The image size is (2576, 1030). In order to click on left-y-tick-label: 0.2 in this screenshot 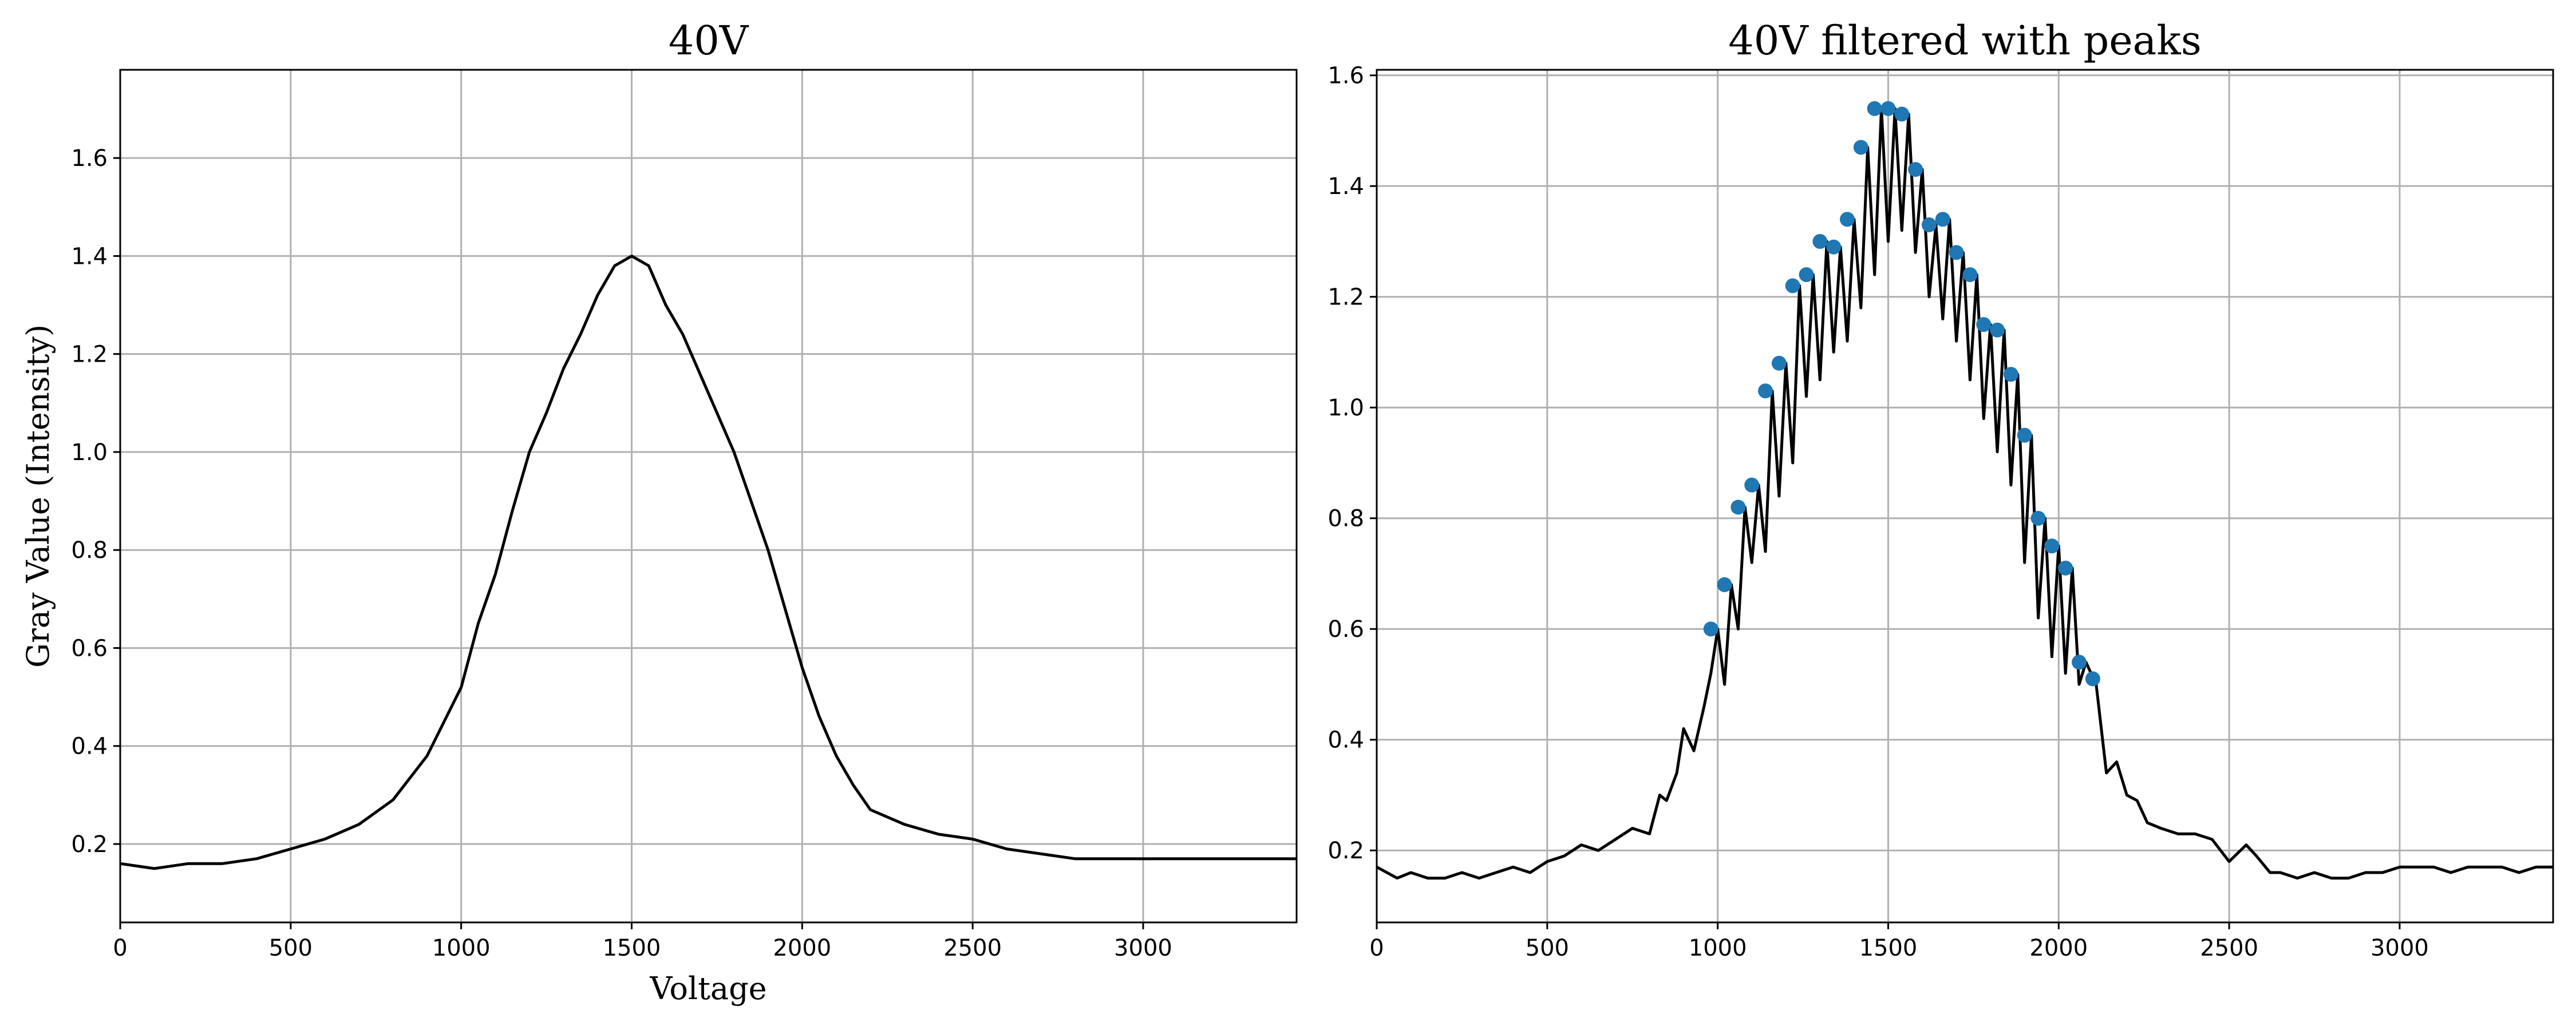, I will do `click(89, 844)`.